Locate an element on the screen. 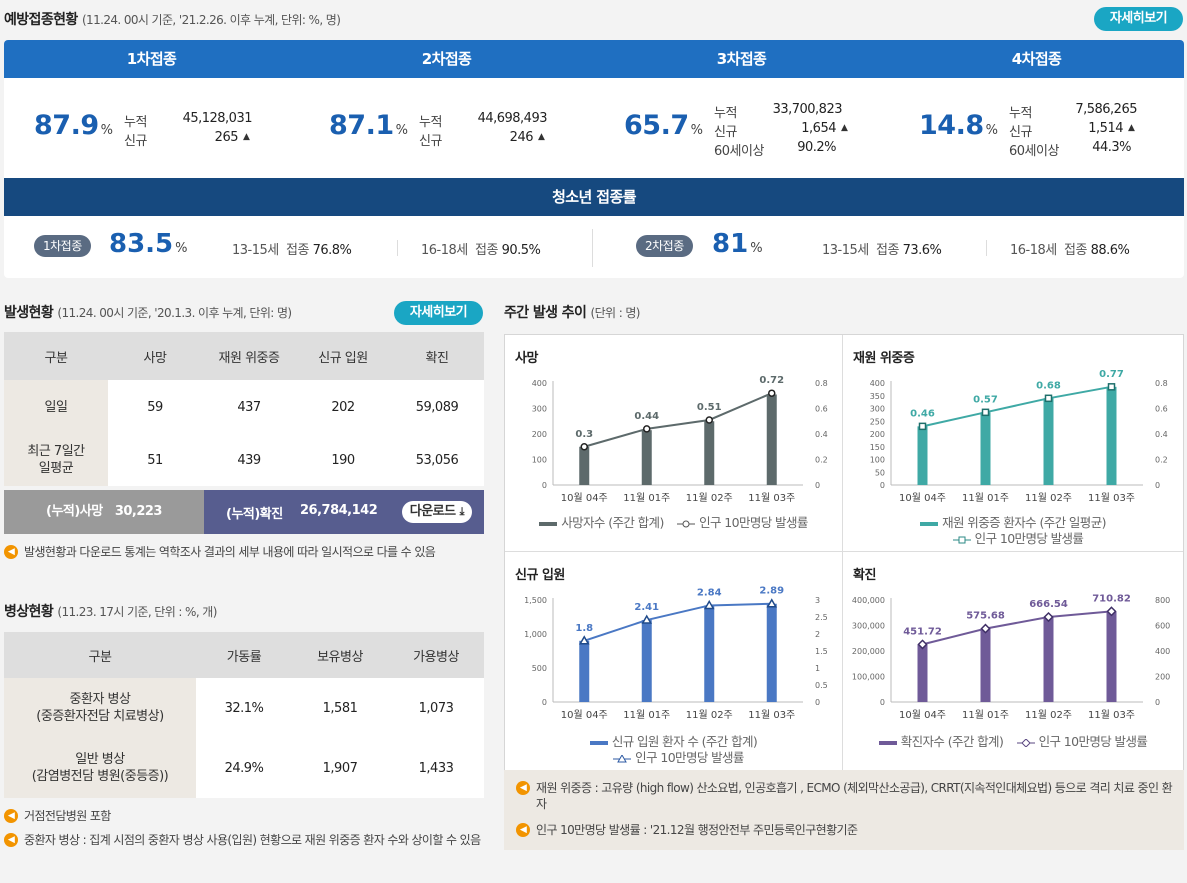 The image size is (1187, 883). x-tick-label: 11월 03주 is located at coordinates (1111, 498).